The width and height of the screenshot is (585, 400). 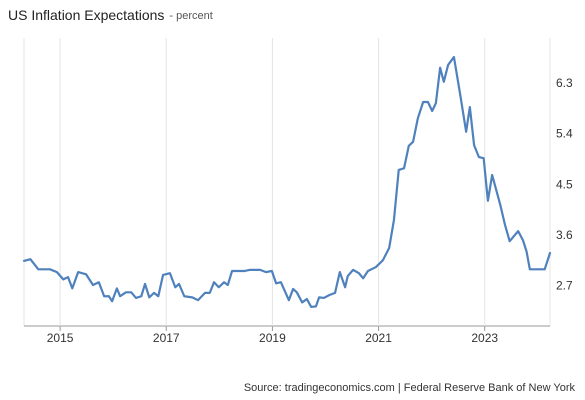 What do you see at coordinates (190, 16) in the screenshot?
I see `subtitle: - percent` at bounding box center [190, 16].